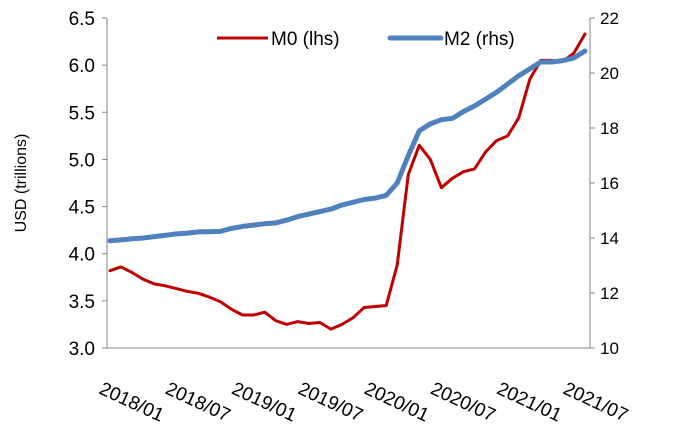 This screenshot has width=693, height=438. I want to click on x-tick-label: 2019/01, so click(263, 402).